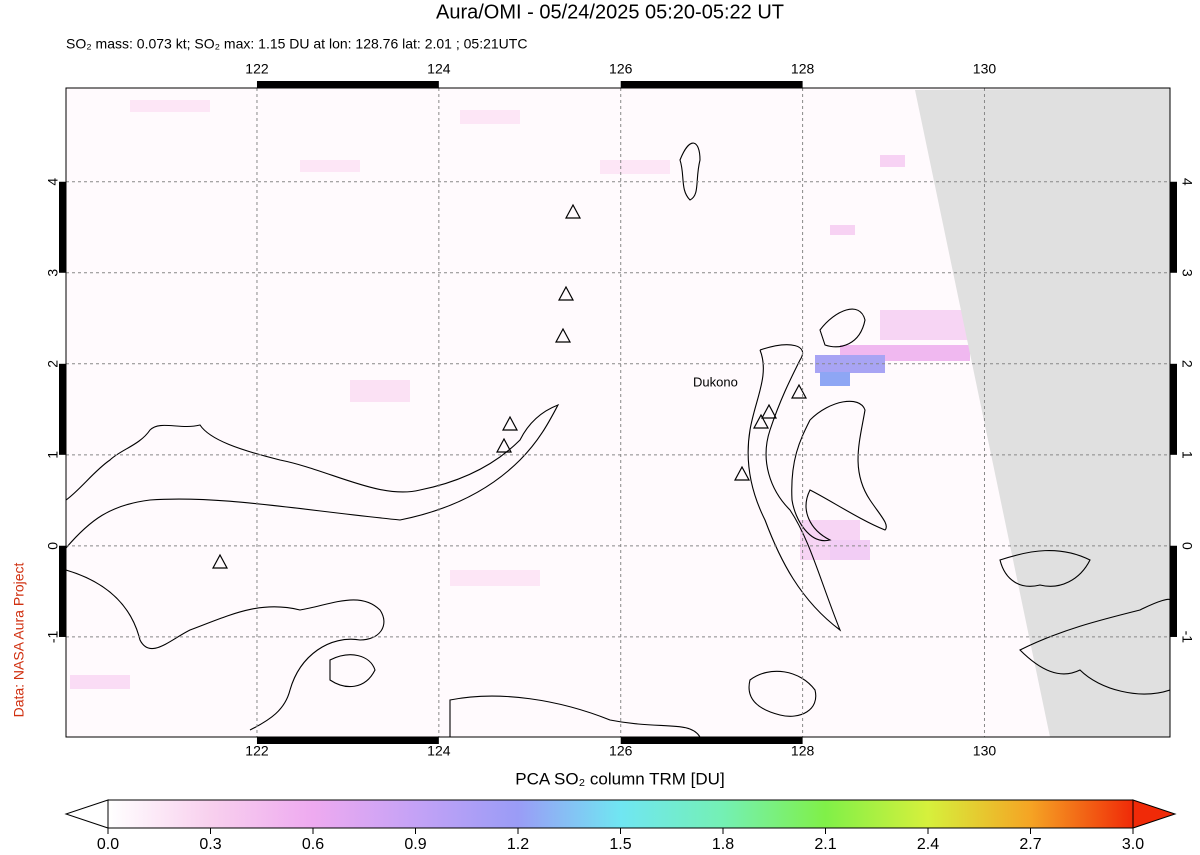 The image size is (1200, 855). What do you see at coordinates (928, 844) in the screenshot?
I see `colorbar-tick-label: 2.4` at bounding box center [928, 844].